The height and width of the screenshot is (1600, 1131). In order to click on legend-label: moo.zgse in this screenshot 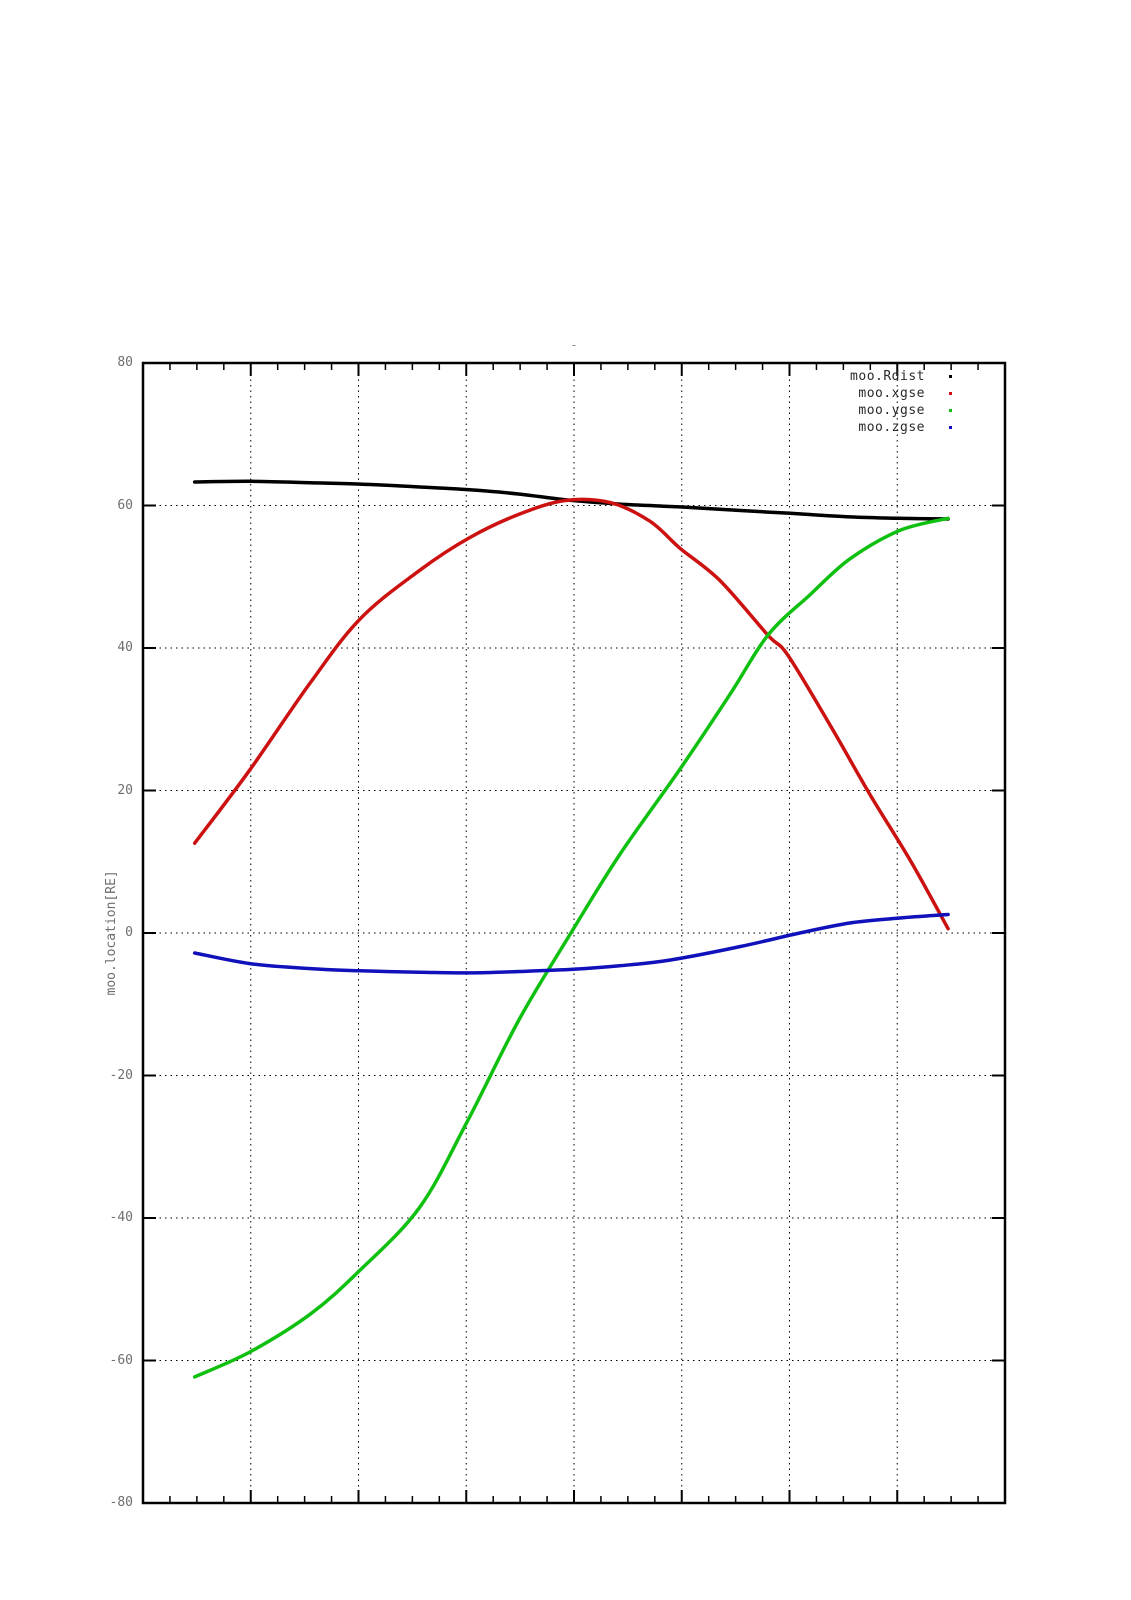, I will do `click(891, 427)`.